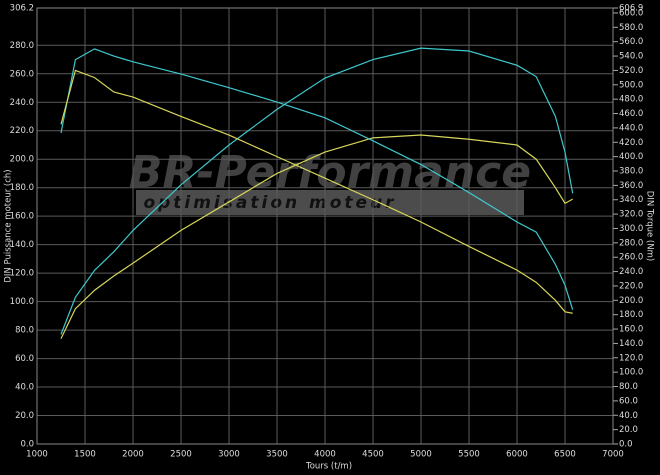 The width and height of the screenshot is (660, 475). What do you see at coordinates (24, 331) in the screenshot?
I see `y-tick-label: 80.0` at bounding box center [24, 331].